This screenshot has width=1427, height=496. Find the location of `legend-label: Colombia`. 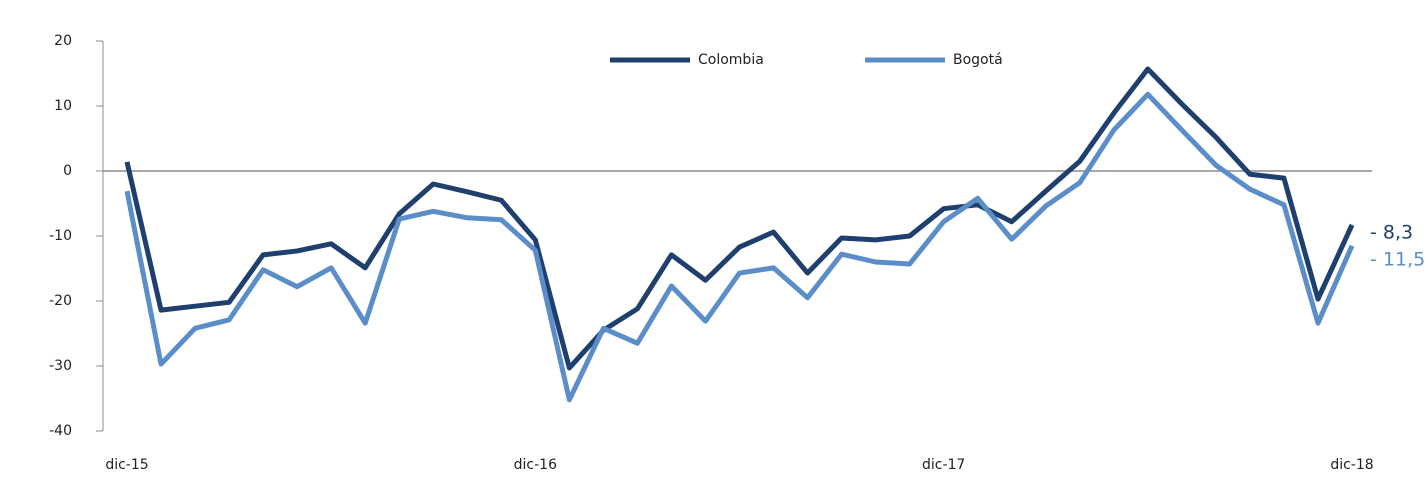

legend-label: Colombia is located at coordinates (731, 60).